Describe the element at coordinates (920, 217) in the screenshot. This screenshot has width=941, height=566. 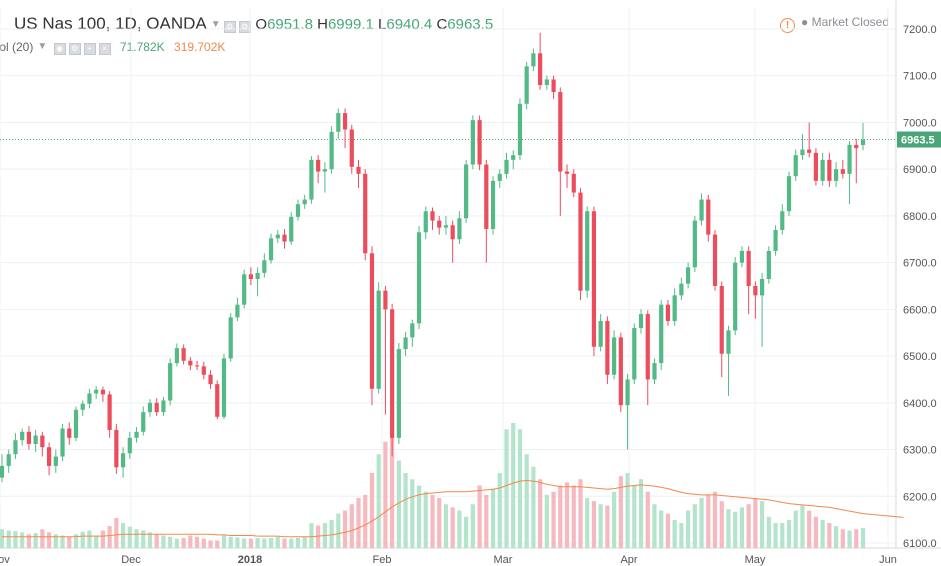
I see `y-tick-label: 6800.0` at that location.